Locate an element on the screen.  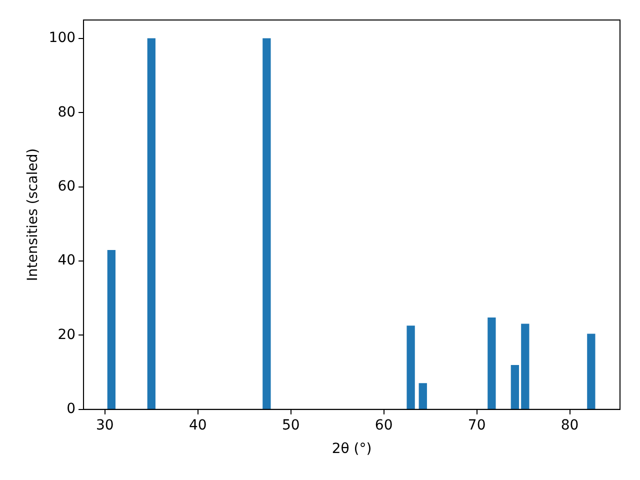
x-tick-label: 60 is located at coordinates (383, 425).